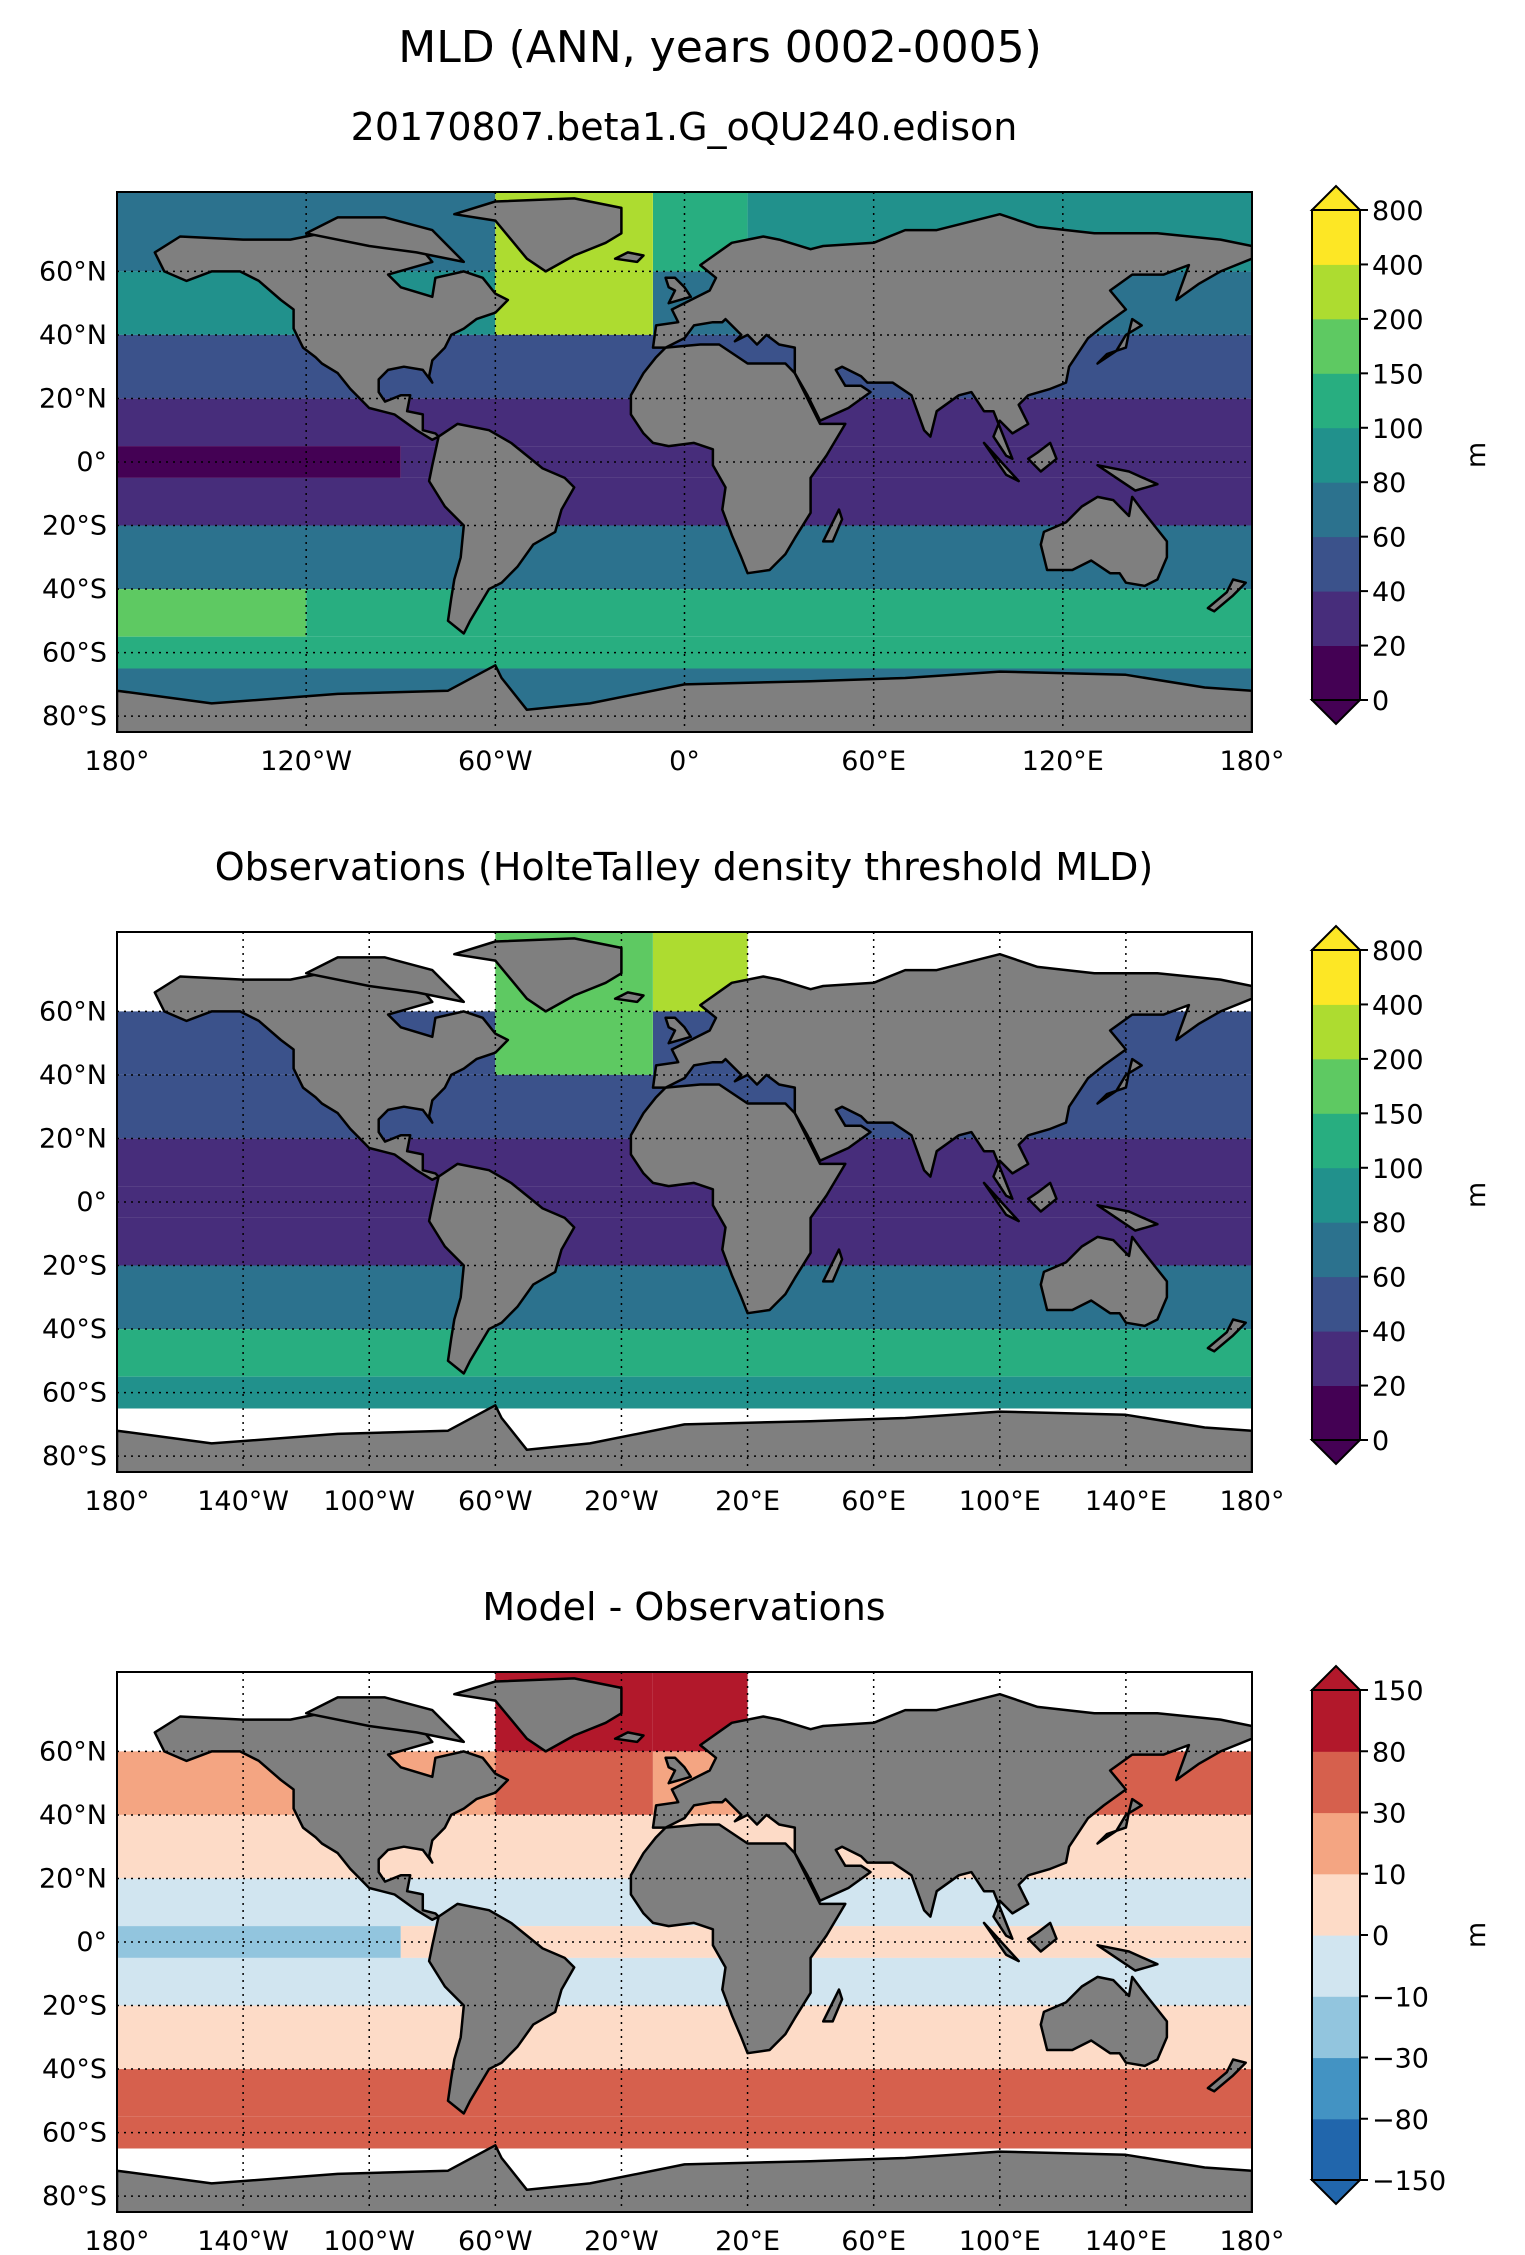 This screenshot has height=2255, width=1525. I want to click on diff-colorbar-label: 10, so click(1389, 1875).